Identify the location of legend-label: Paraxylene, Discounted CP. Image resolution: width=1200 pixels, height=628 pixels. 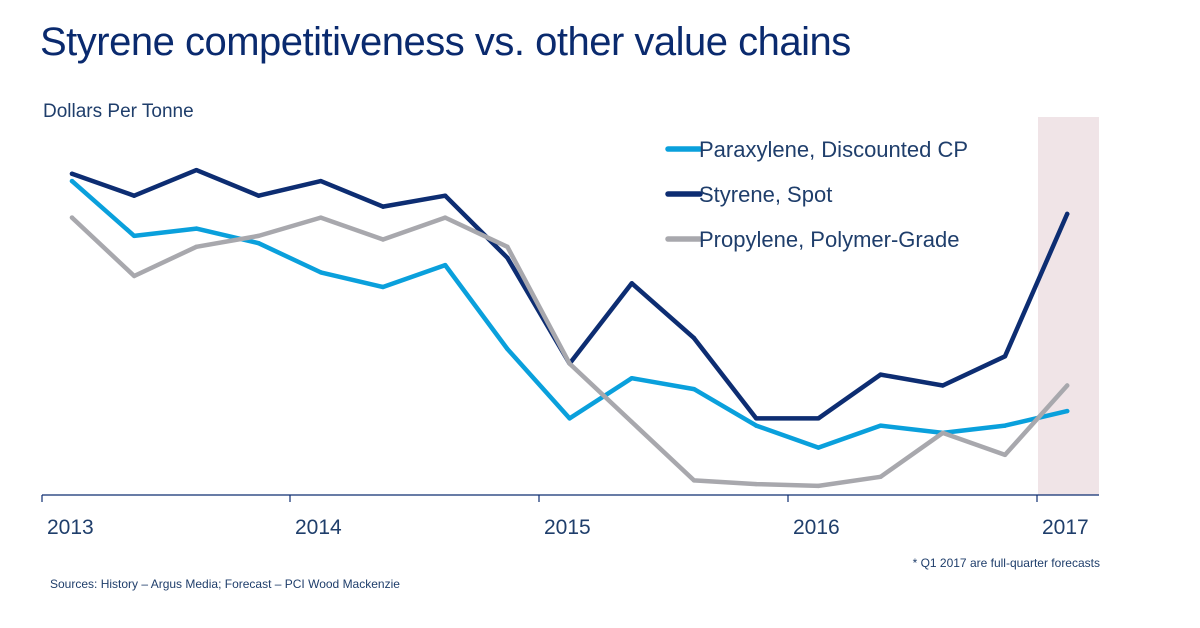
(833, 149).